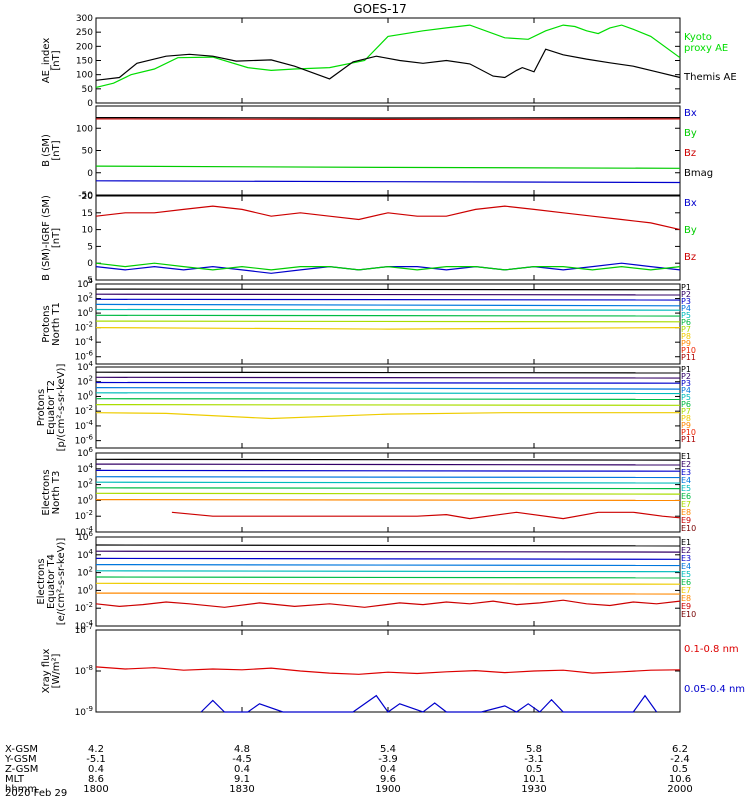 The image size is (750, 800). What do you see at coordinates (714, 689) in the screenshot?
I see `legend-label: 0.05-0.4 nm` at bounding box center [714, 689].